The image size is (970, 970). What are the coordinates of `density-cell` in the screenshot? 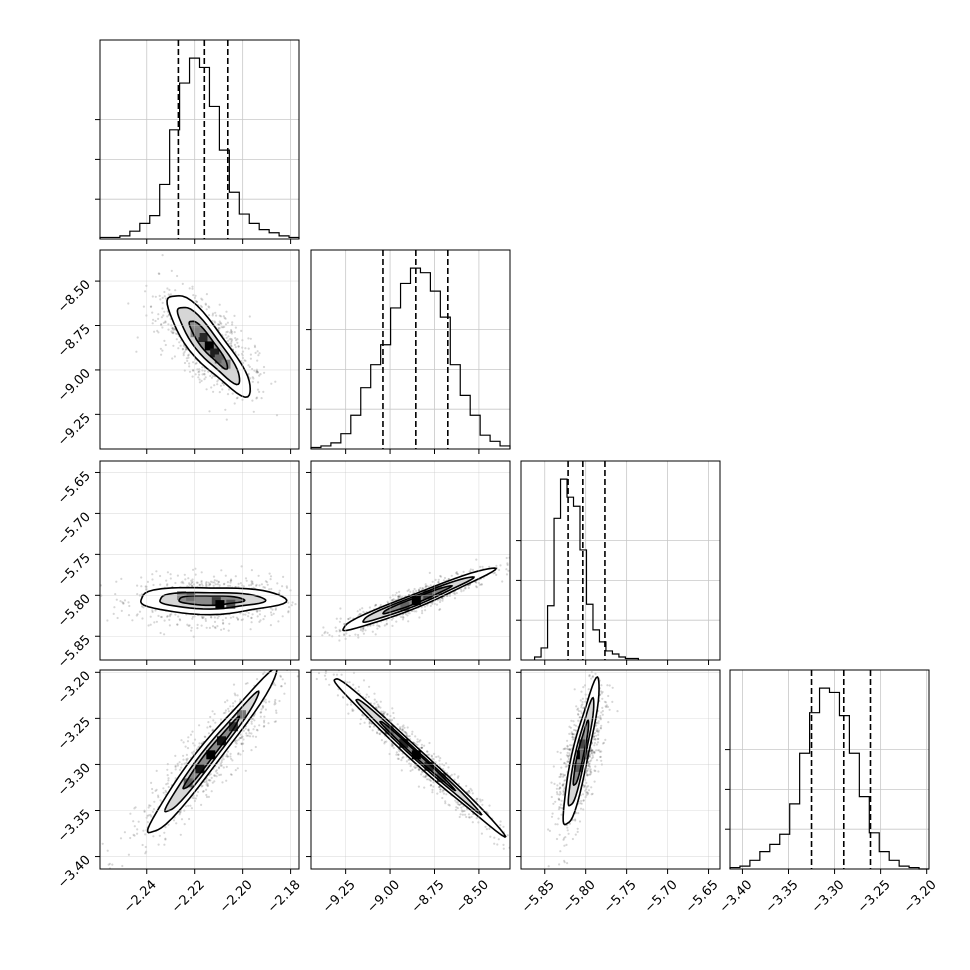 It's located at (231, 604).